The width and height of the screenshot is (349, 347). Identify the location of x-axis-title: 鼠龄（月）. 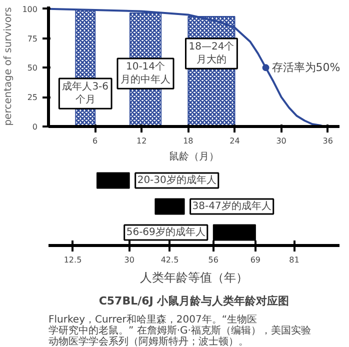
(194, 156).